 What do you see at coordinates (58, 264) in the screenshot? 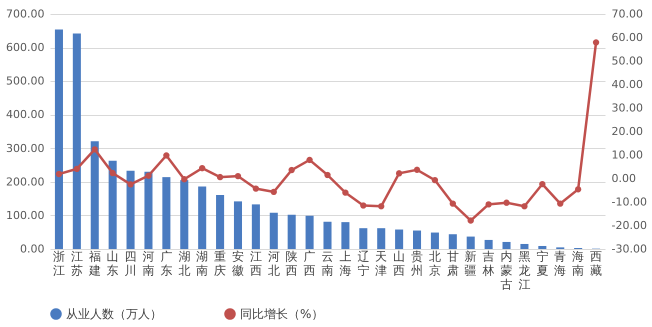
I see `x-tick-label: 浙江` at bounding box center [58, 264].